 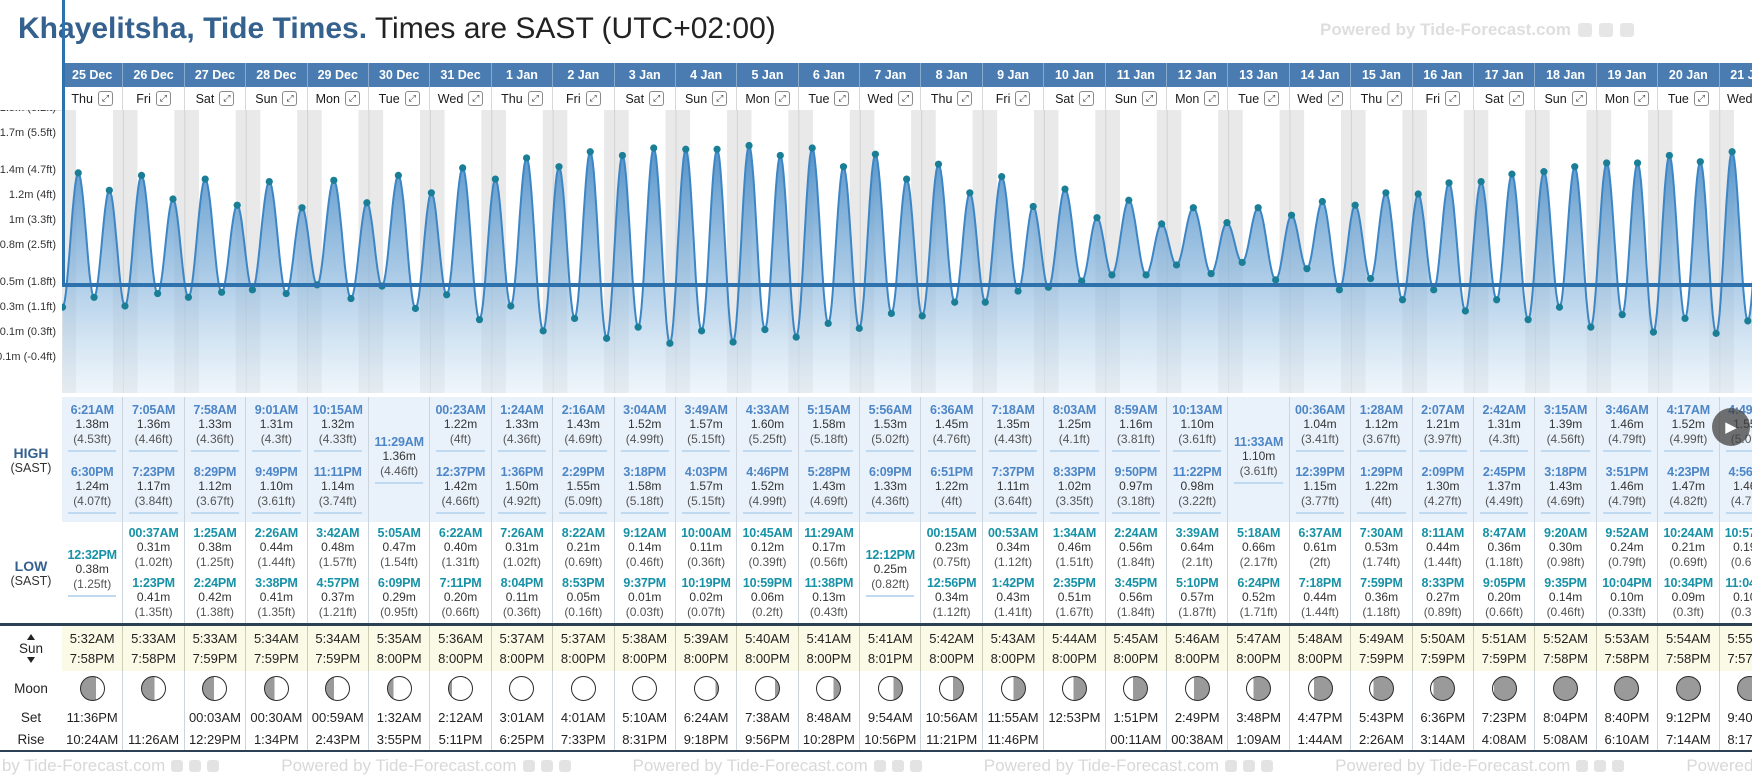 What do you see at coordinates (1013, 501) in the screenshot?
I see `tide-height-ft: (3.64ft)` at bounding box center [1013, 501].